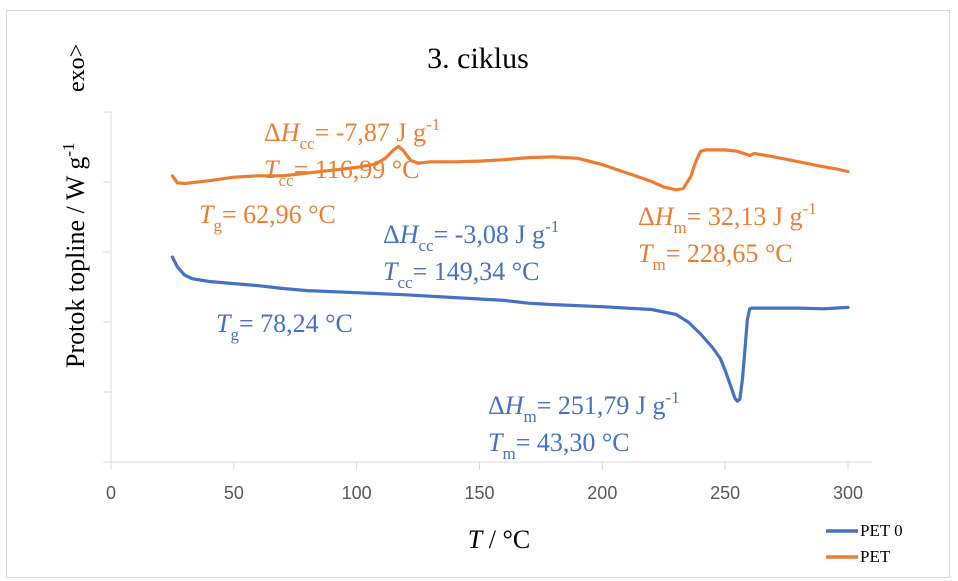 The image size is (958, 581). I want to click on x-axis-label: T / °C, so click(499, 539).